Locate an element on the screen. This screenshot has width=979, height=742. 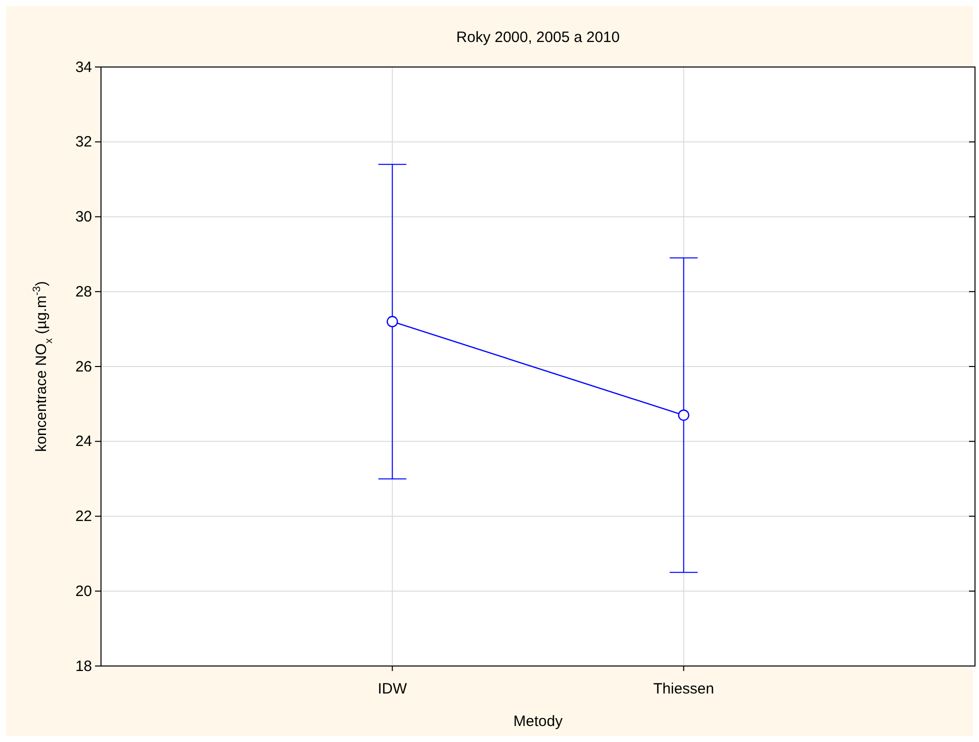
x-tick-label: Thiessen is located at coordinates (683, 689).